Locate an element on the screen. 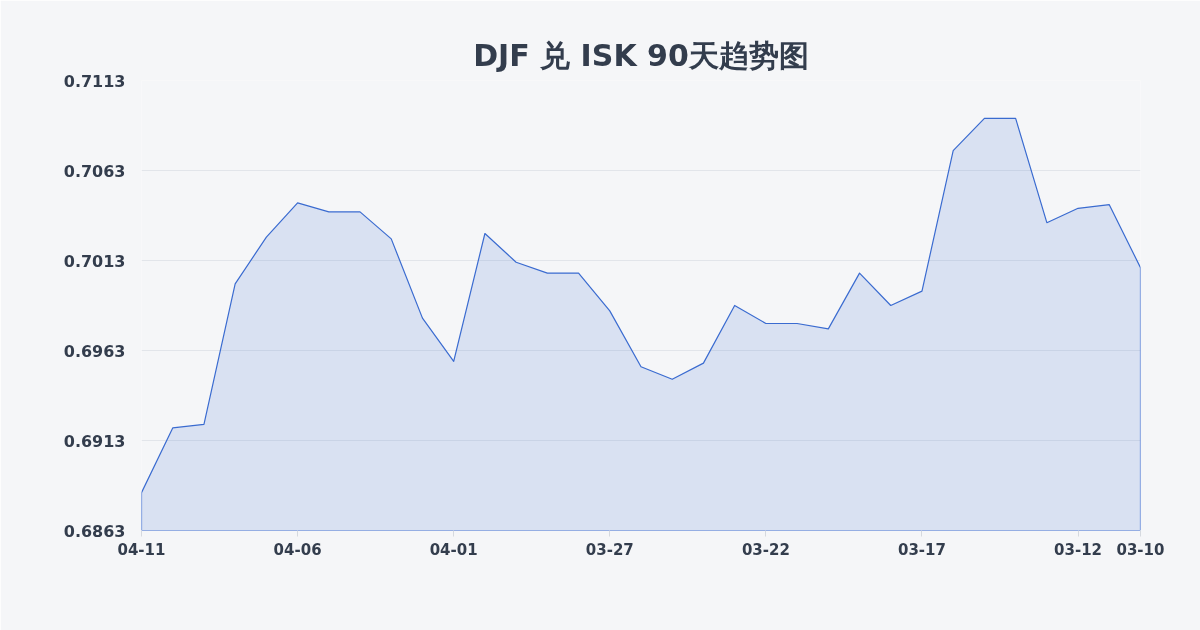 Image resolution: width=1200 pixels, height=630 pixels. x-tick-label: 03-10 is located at coordinates (1140, 549).